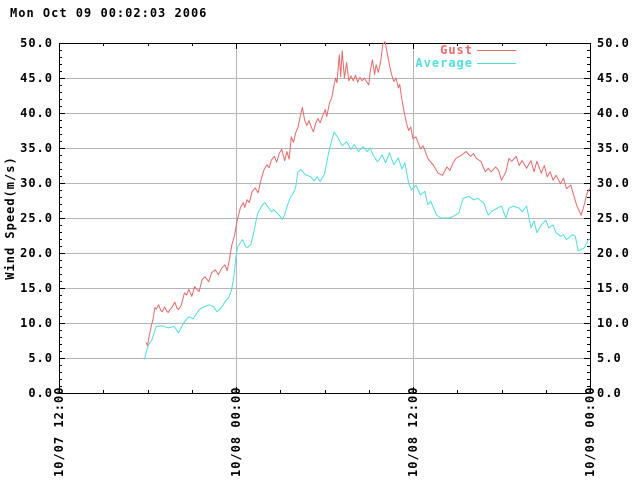 The height and width of the screenshot is (480, 640). What do you see at coordinates (590, 432) in the screenshot?
I see `svg-text: 10/09 00:00` at bounding box center [590, 432].